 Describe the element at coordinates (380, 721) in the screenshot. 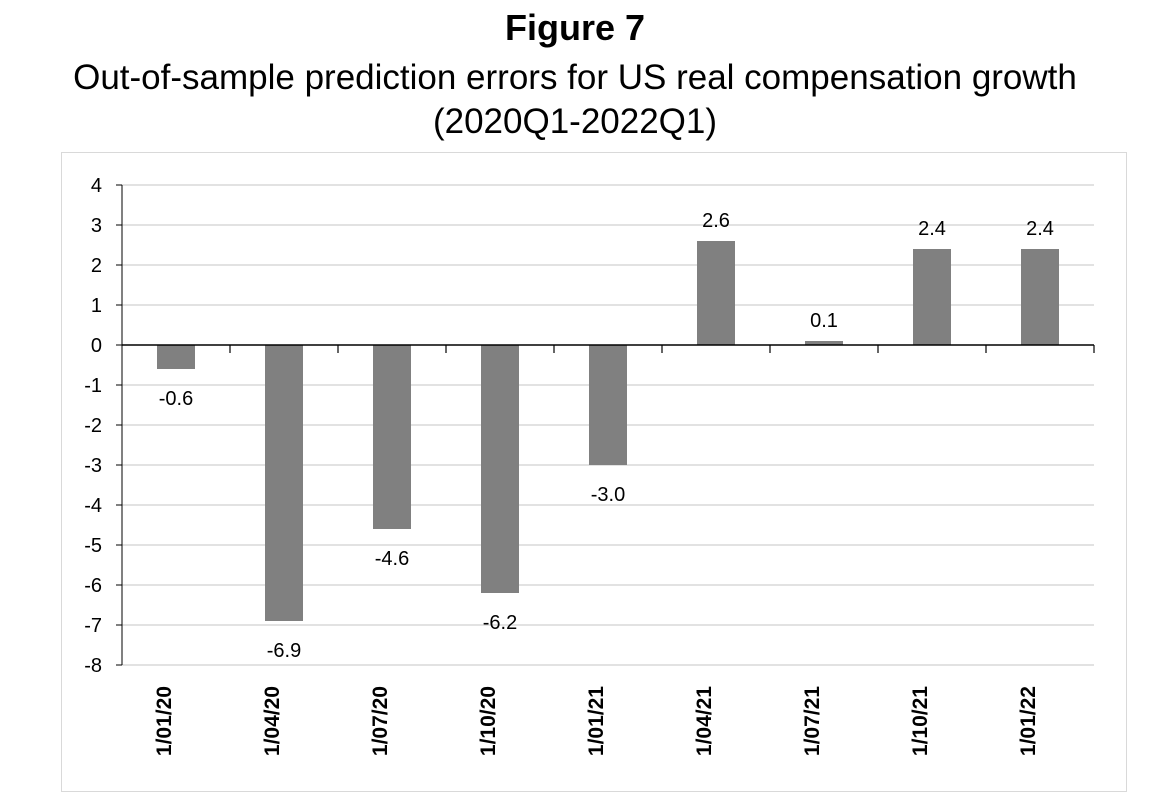

I see `x-category-label: 1/07/20` at that location.